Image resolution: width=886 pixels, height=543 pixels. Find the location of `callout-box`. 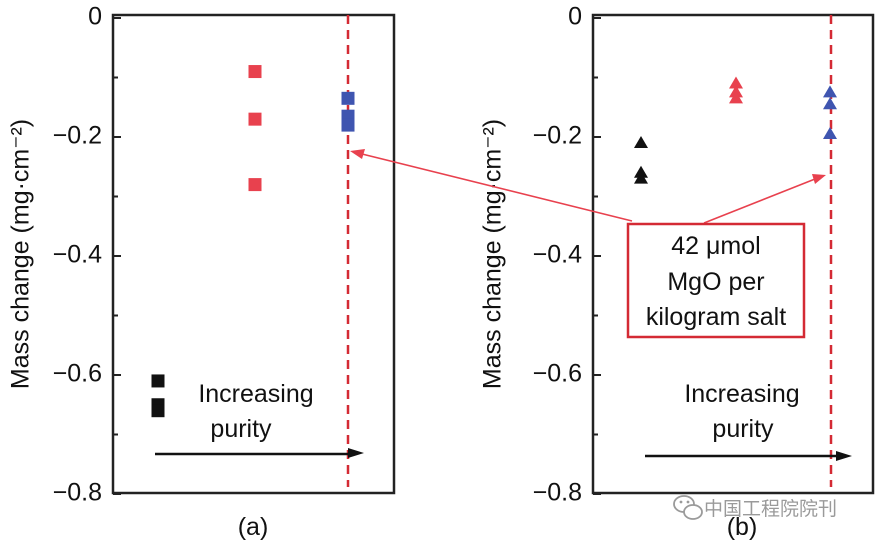

callout-box is located at coordinates (716, 280).